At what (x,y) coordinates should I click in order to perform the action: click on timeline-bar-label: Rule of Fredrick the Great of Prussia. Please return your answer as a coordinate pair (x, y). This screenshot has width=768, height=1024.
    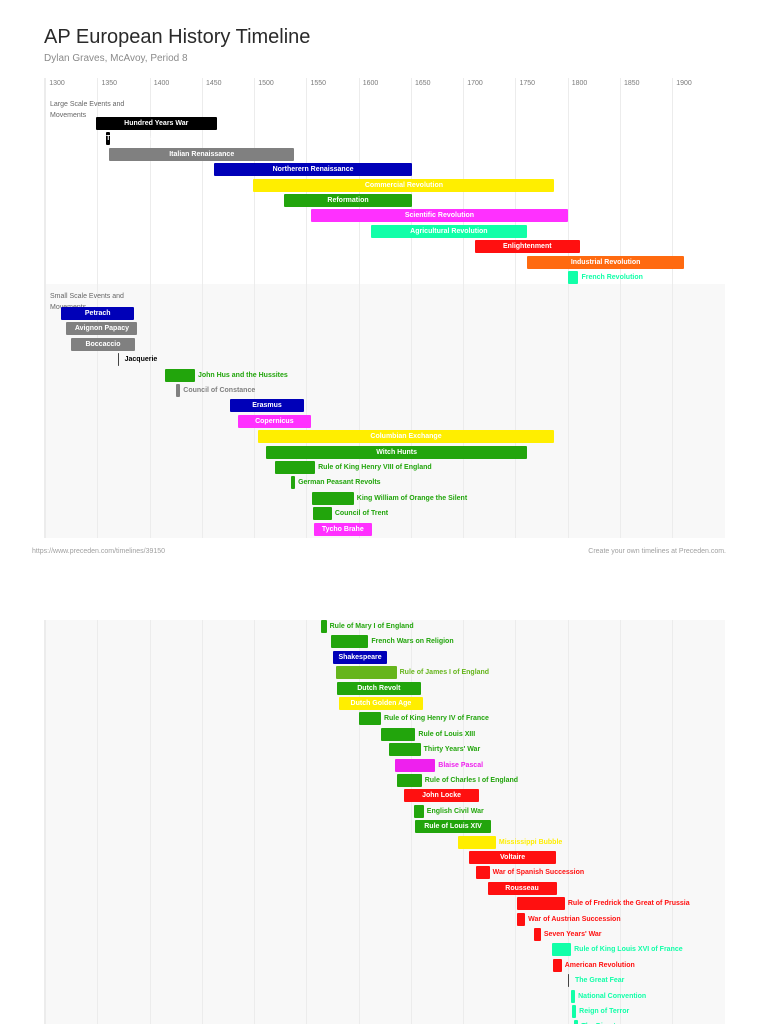
    Looking at the image, I should click on (628, 904).